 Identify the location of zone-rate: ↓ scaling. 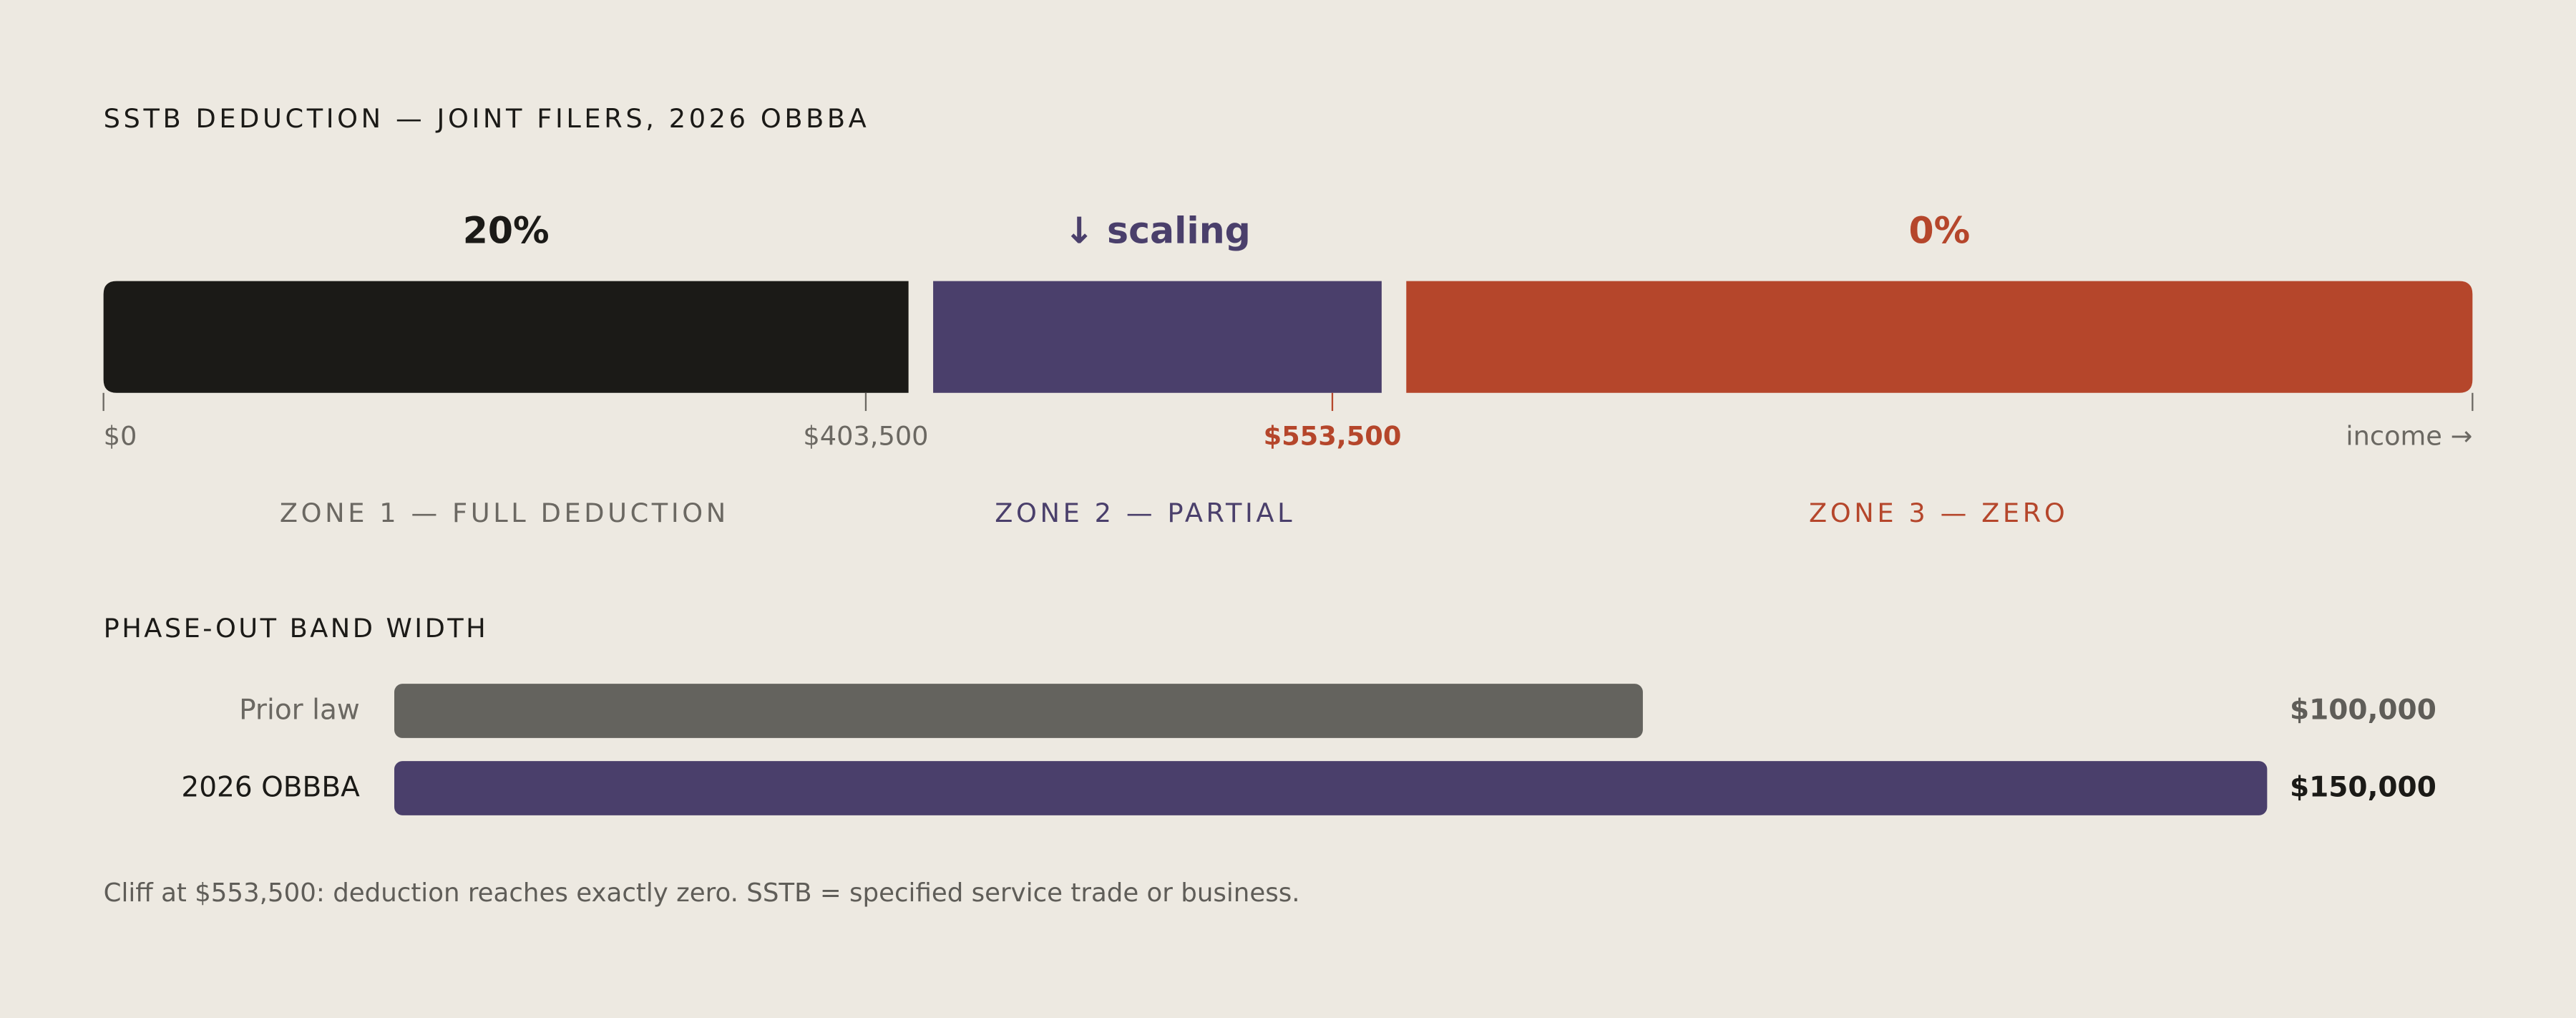
(1157, 231).